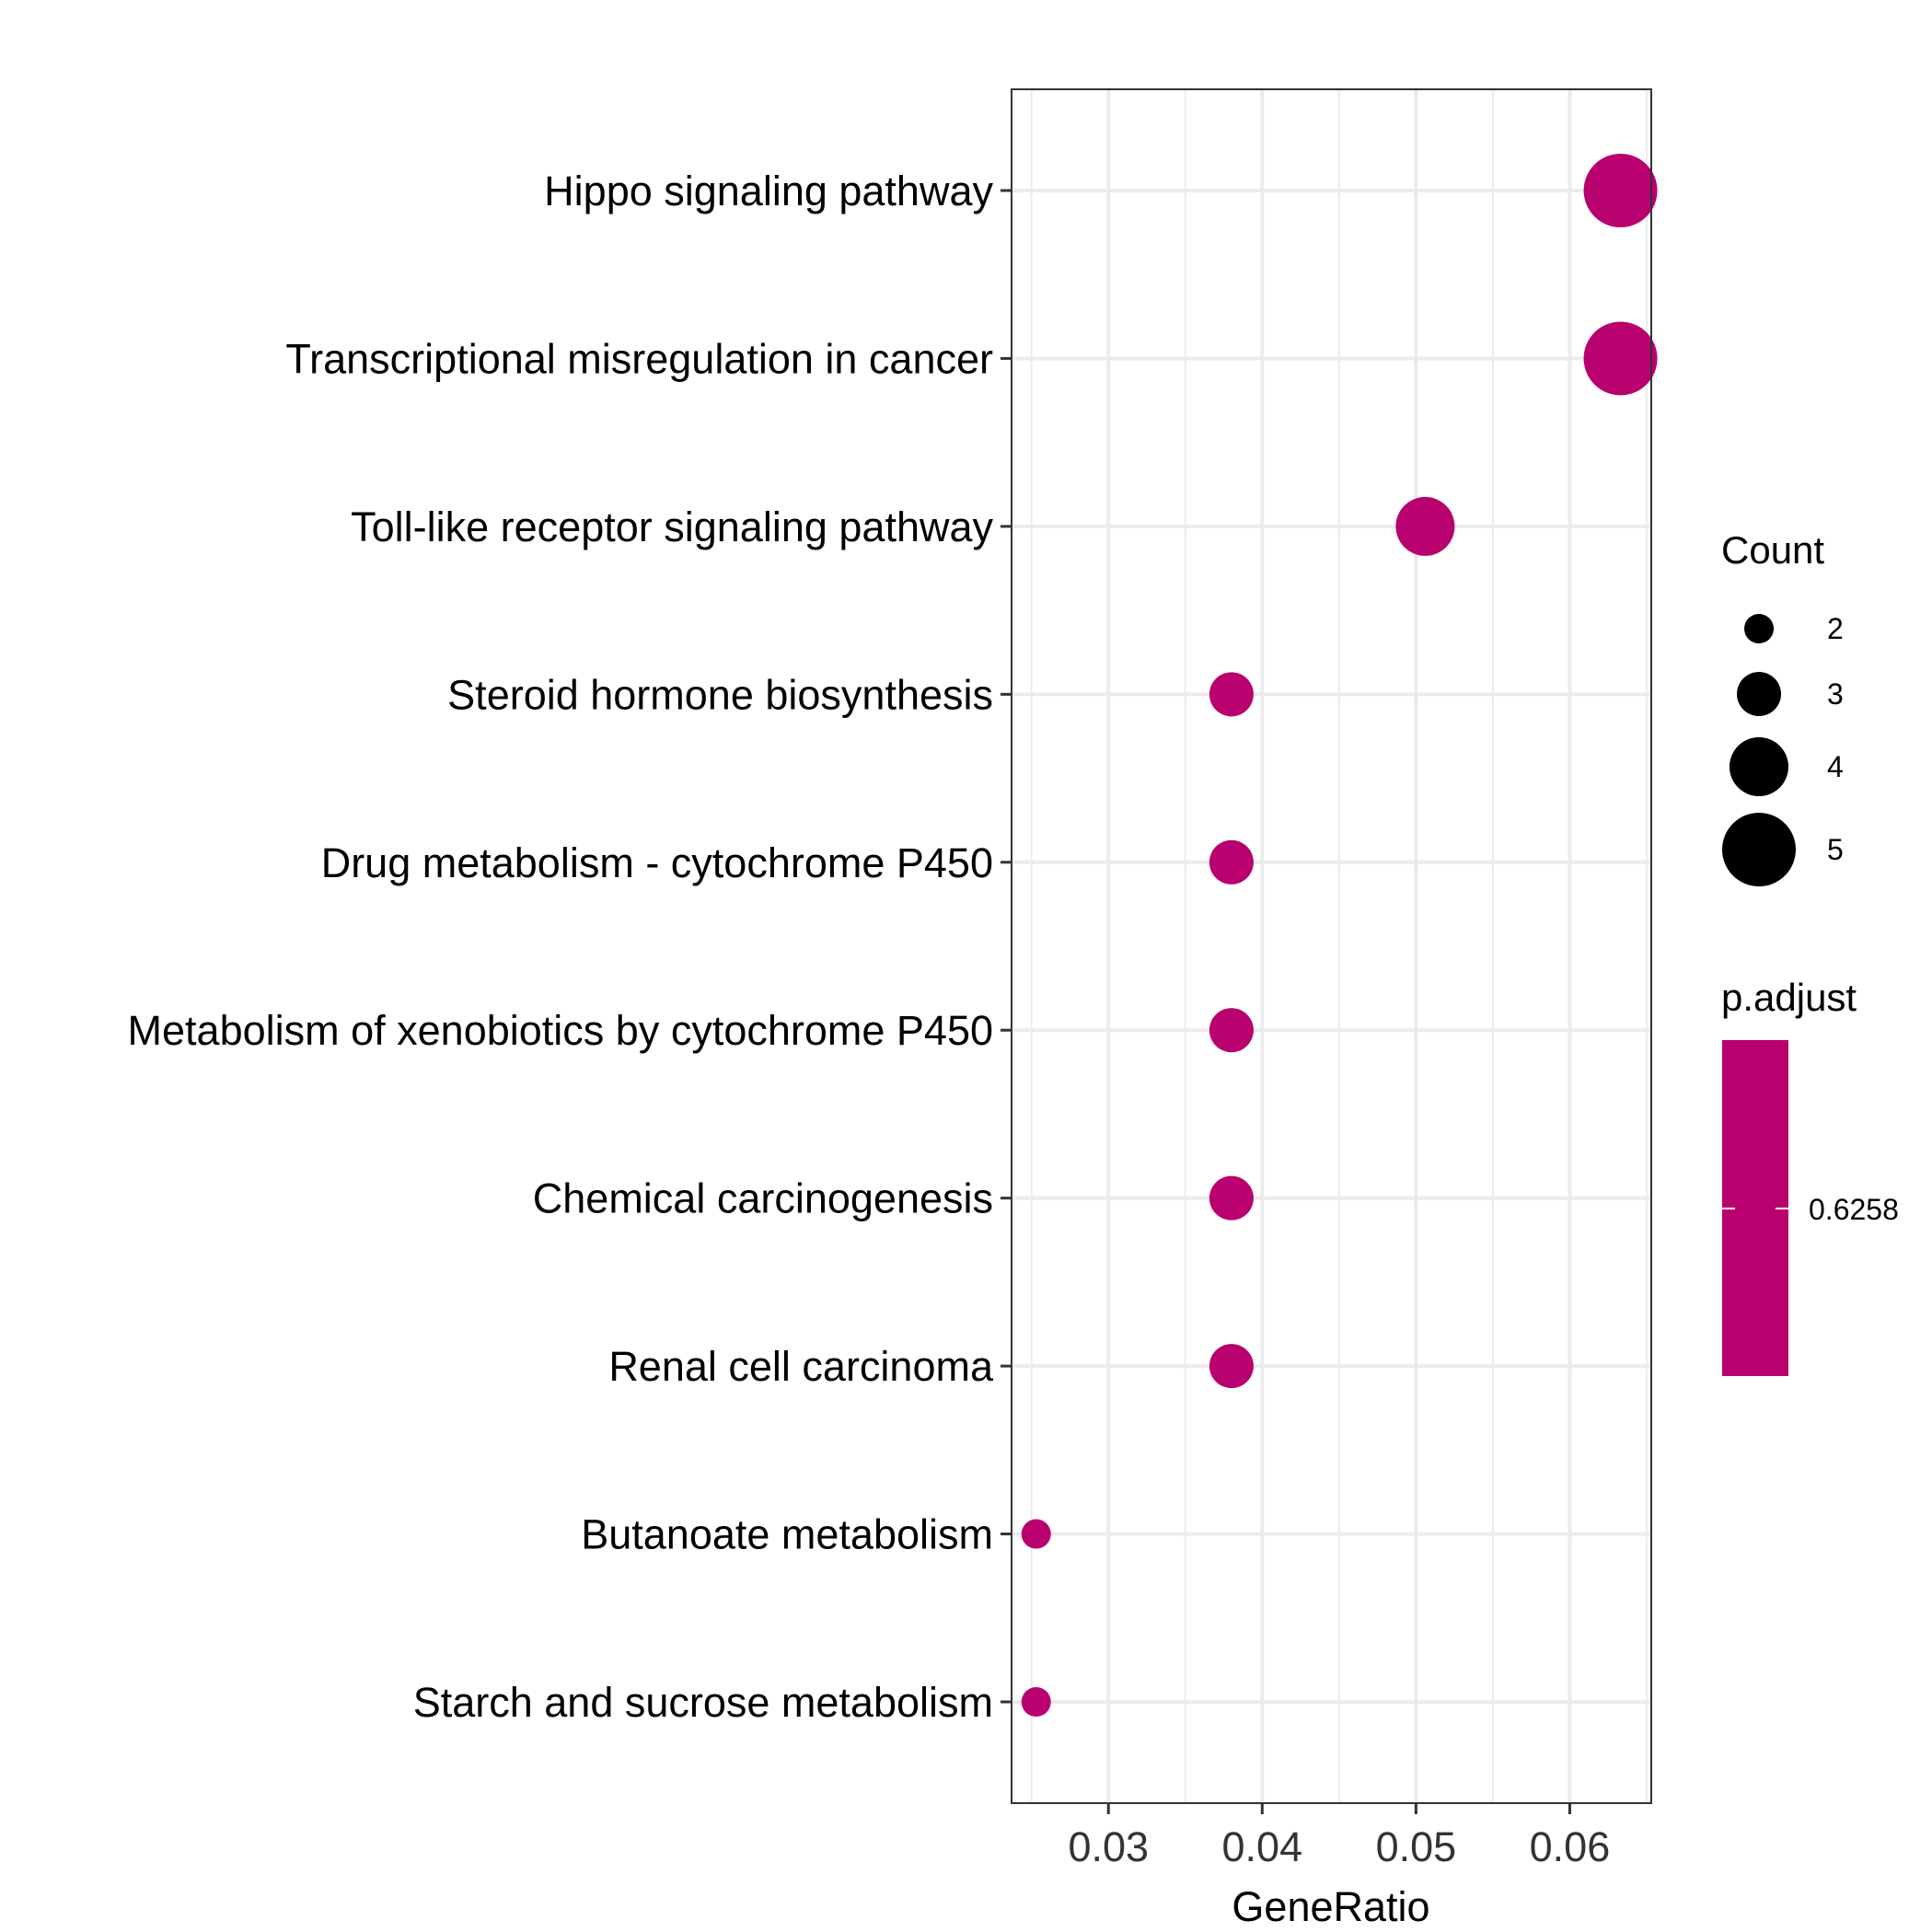 This screenshot has height=1932, width=1932. What do you see at coordinates (639, 359) in the screenshot?
I see `category-label: Transcriptional misregulation in cancer` at bounding box center [639, 359].